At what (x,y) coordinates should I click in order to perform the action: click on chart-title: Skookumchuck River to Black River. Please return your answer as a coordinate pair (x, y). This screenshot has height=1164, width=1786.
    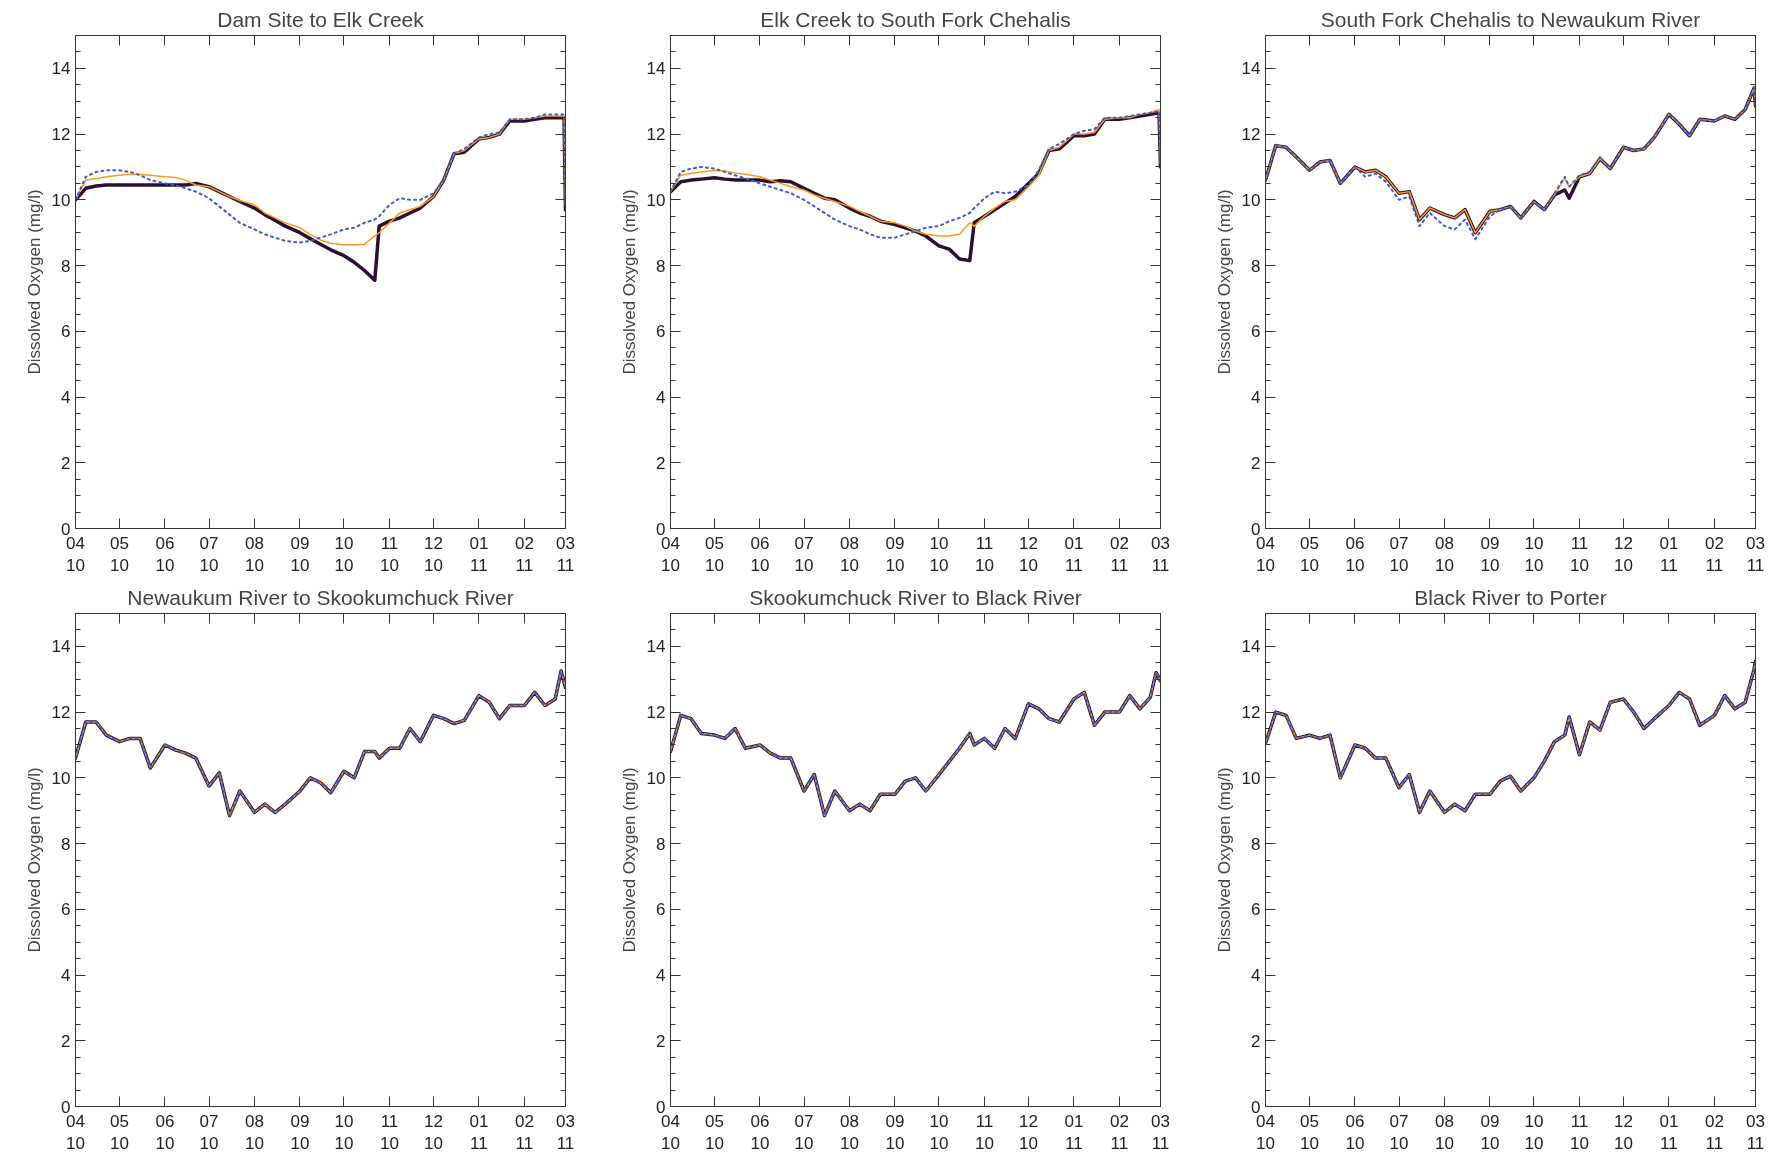
    Looking at the image, I should click on (915, 597).